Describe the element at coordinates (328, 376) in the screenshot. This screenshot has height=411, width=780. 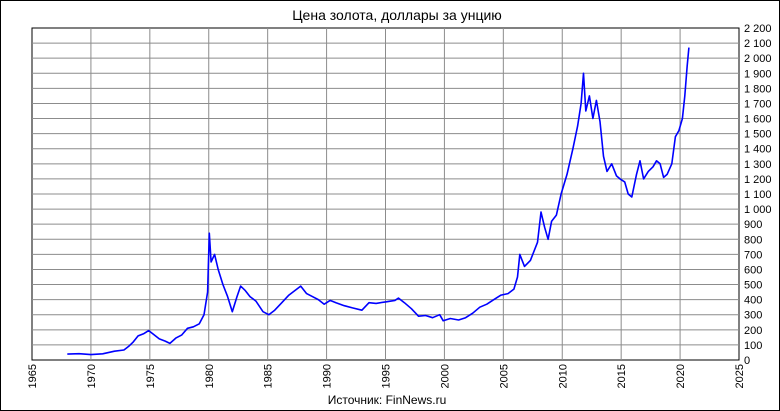
I see `x-tick-label: 1990` at that location.